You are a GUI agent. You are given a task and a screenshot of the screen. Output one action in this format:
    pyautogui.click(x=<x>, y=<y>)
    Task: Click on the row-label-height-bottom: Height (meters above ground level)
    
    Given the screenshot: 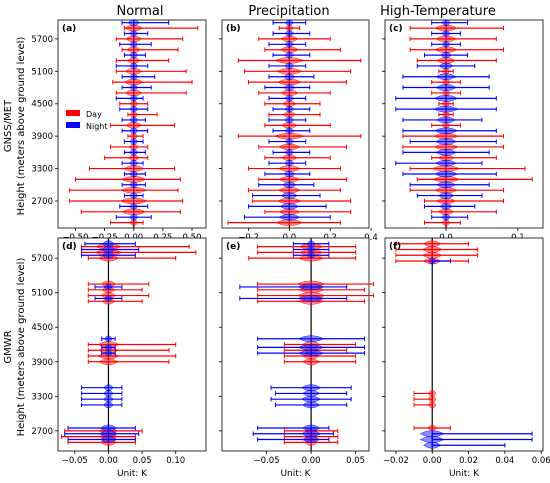 What is the action you would take?
    pyautogui.click(x=21, y=347)
    